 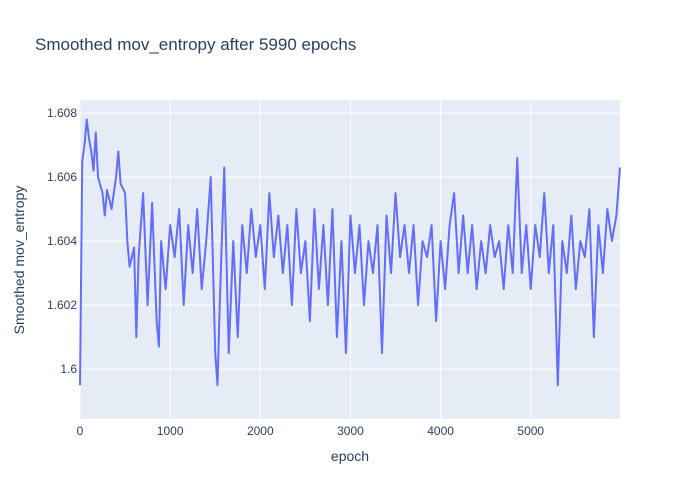 What do you see at coordinates (530, 431) in the screenshot?
I see `x-tick-label: 5000` at bounding box center [530, 431].